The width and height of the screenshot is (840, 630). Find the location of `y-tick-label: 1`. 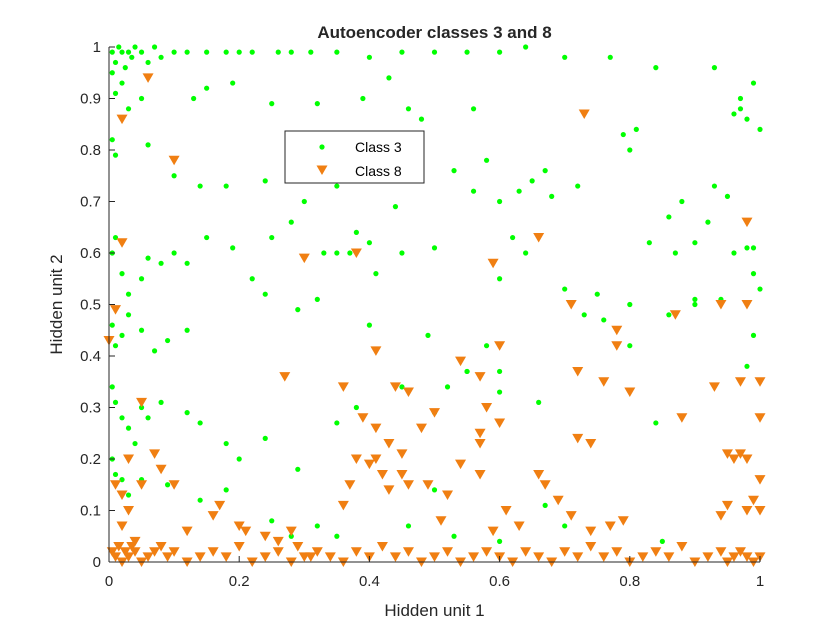

y-tick-label: 1 is located at coordinates (97, 47).